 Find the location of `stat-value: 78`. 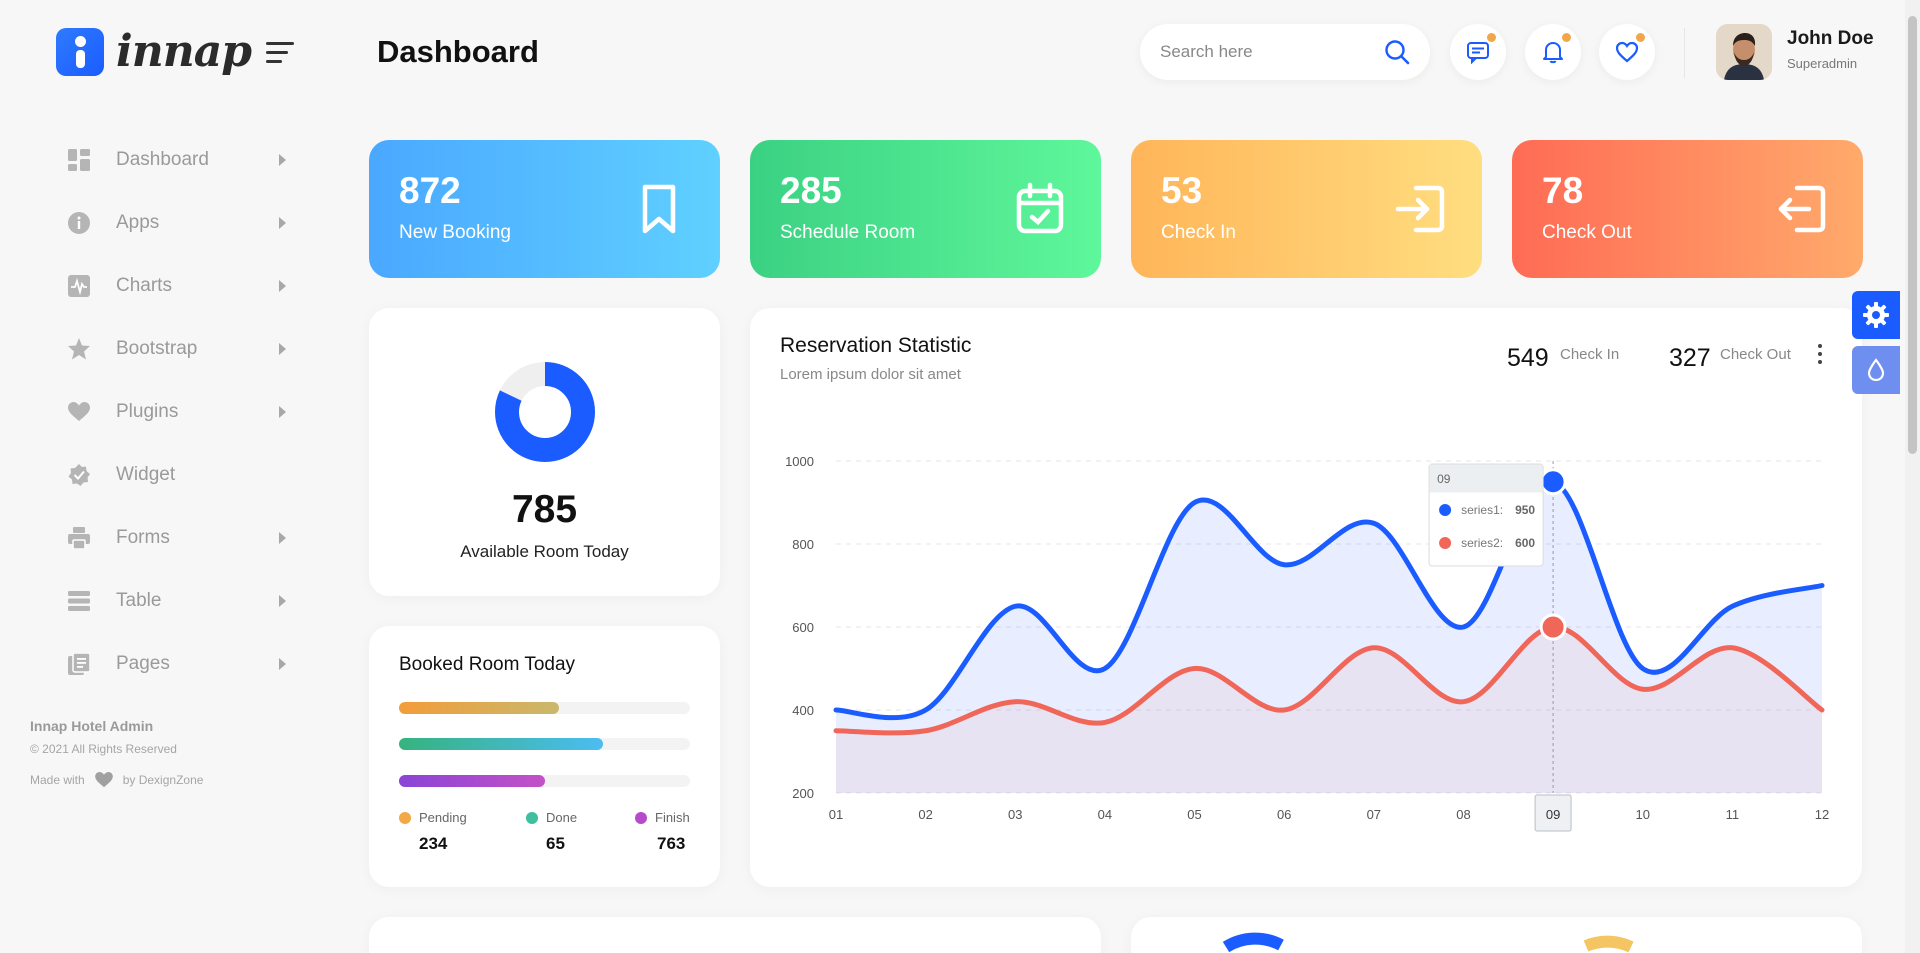

stat-value: 78 is located at coordinates (1563, 190).